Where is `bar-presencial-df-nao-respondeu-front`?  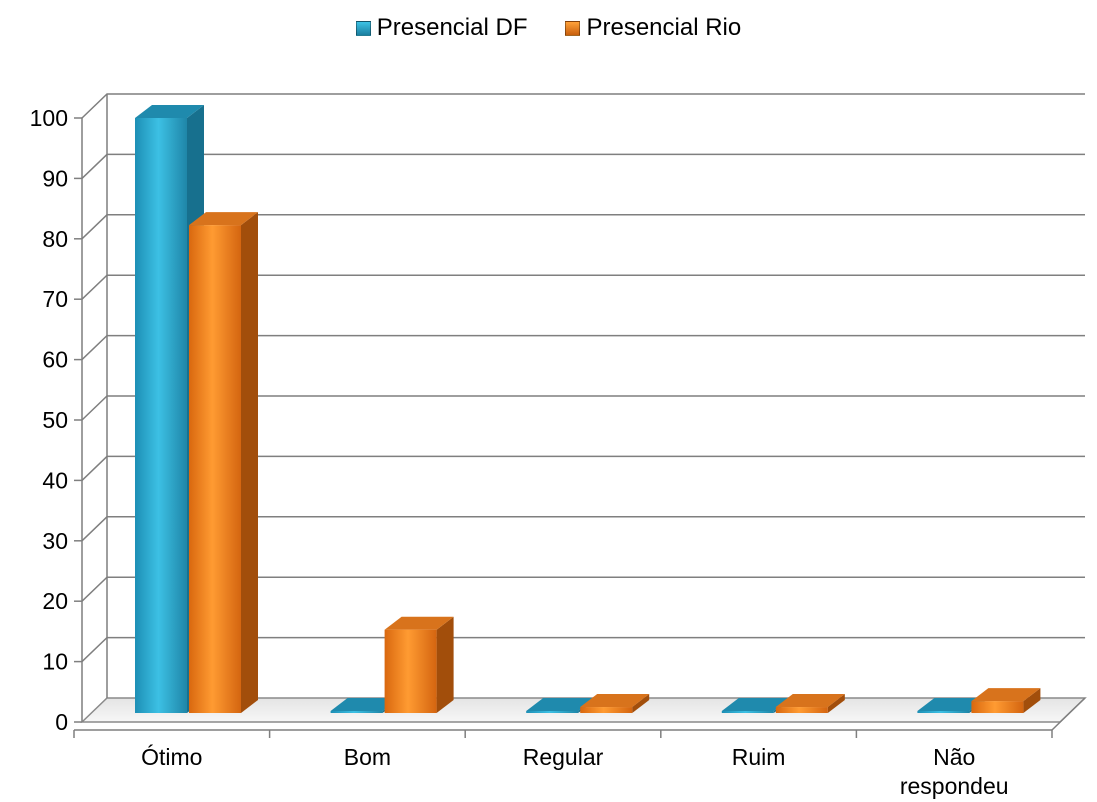
bar-presencial-df-nao-respondeu-front is located at coordinates (943, 712).